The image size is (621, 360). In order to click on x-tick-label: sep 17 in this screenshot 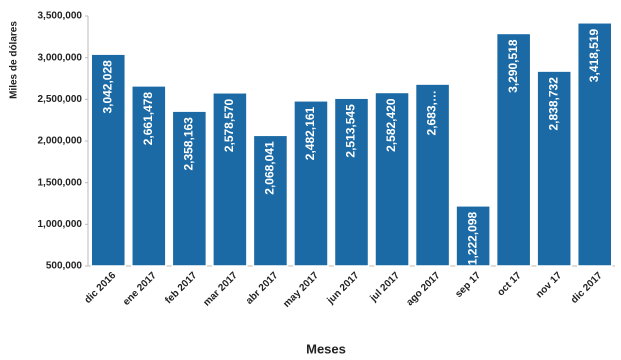, I will do `click(468, 285)`.